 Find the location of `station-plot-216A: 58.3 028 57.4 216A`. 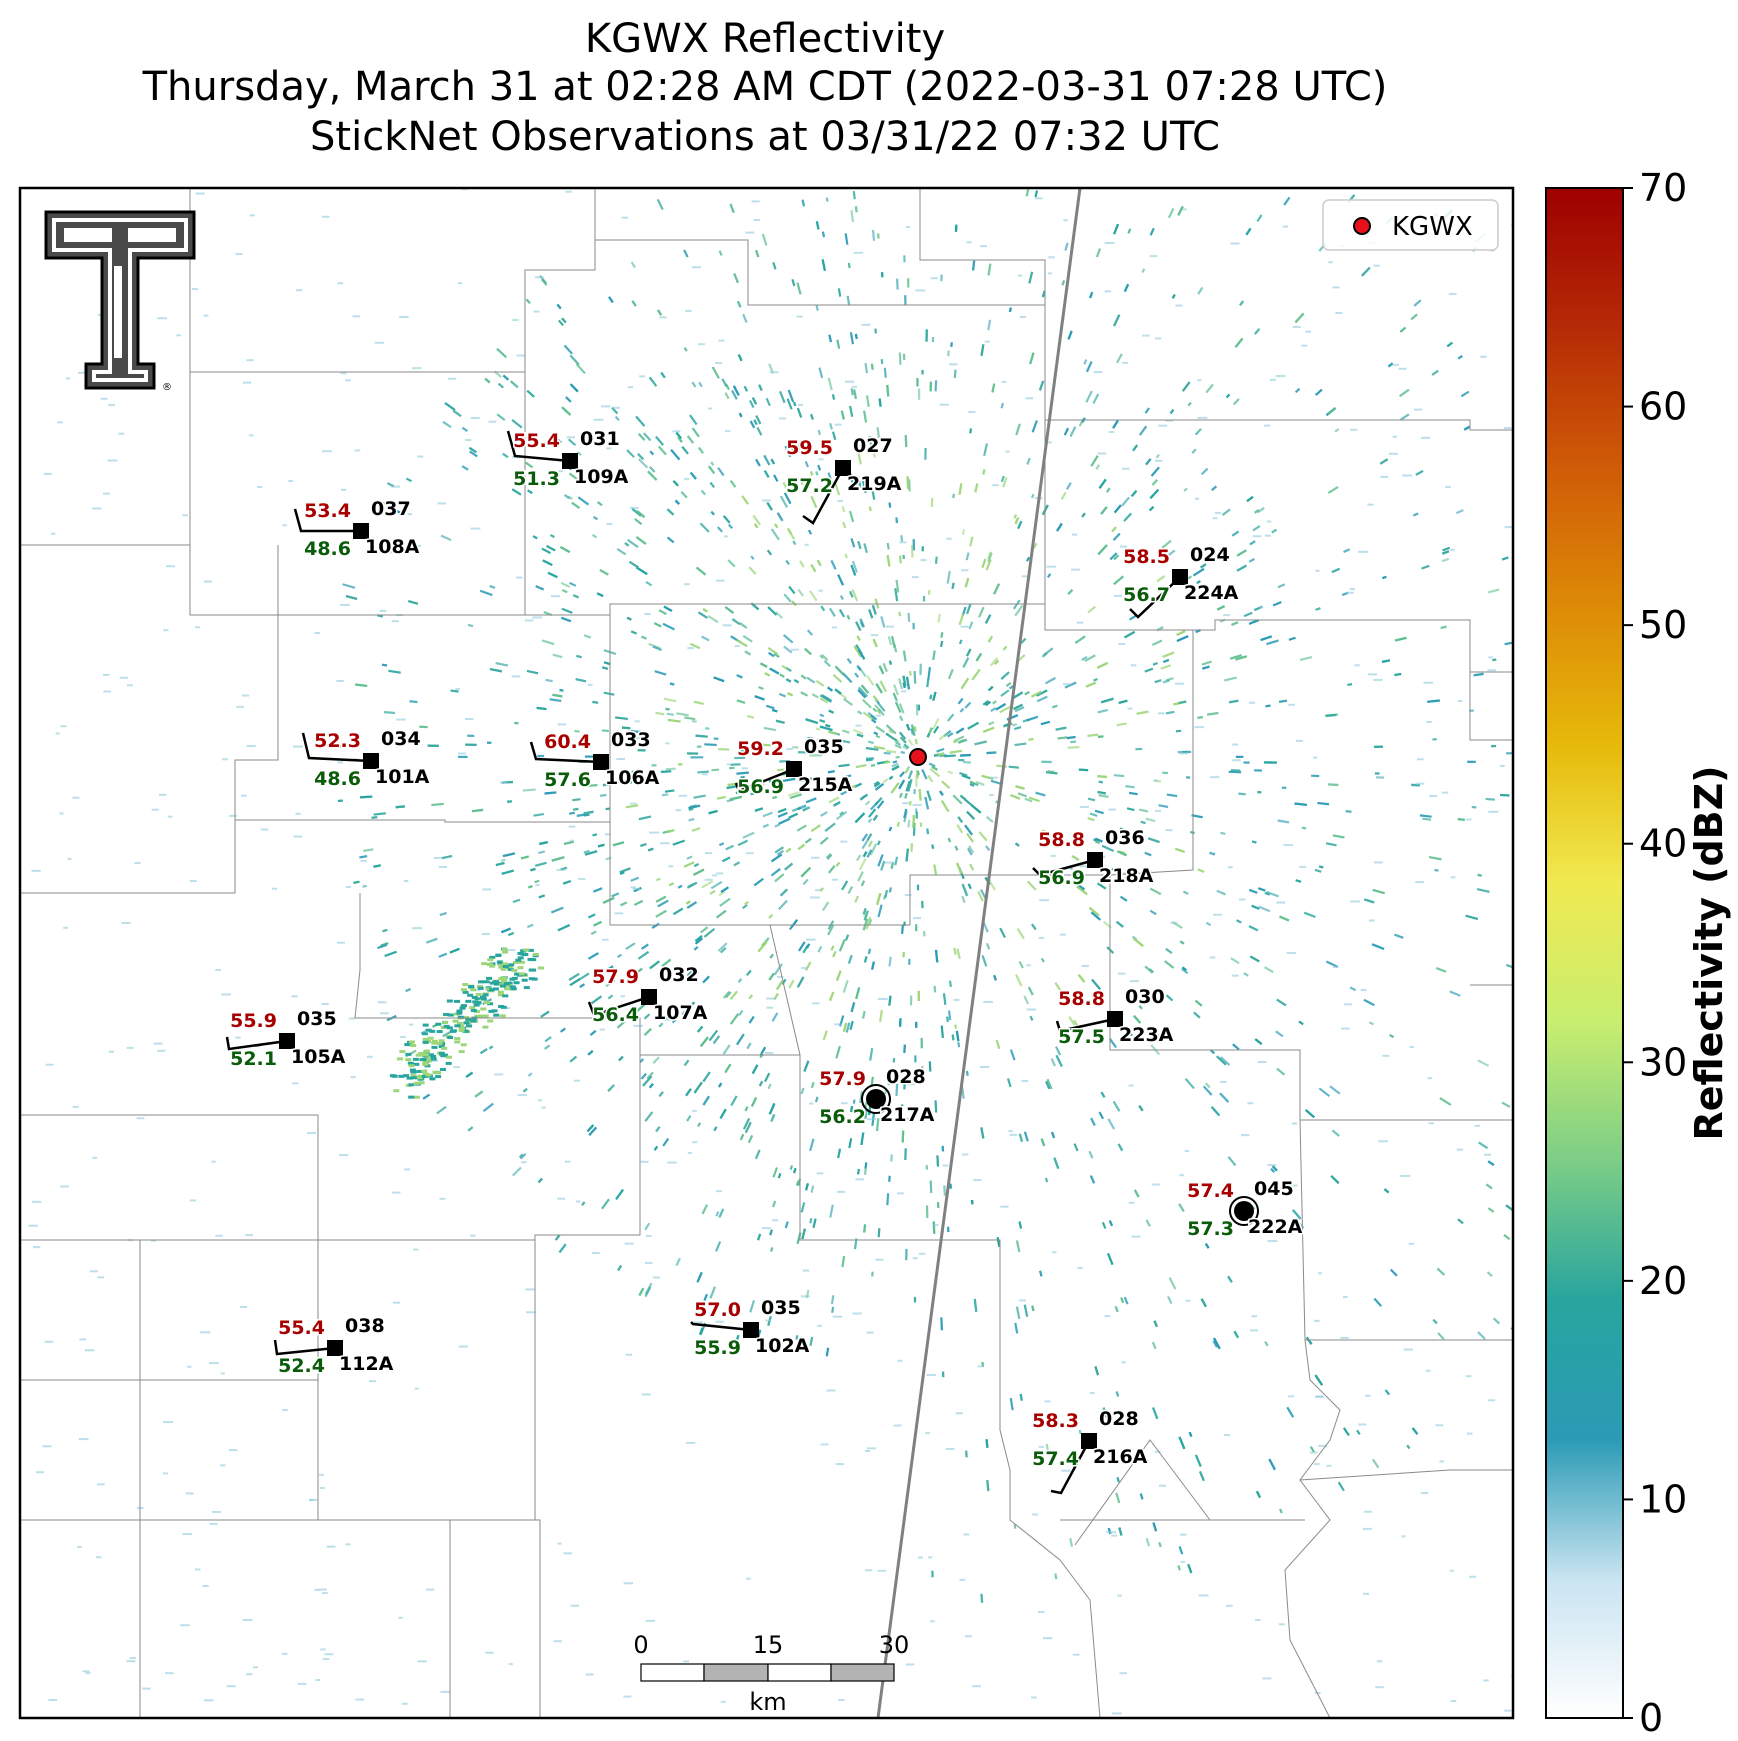

station-plot-216A: 58.3 028 57.4 216A is located at coordinates (1090, 1451).